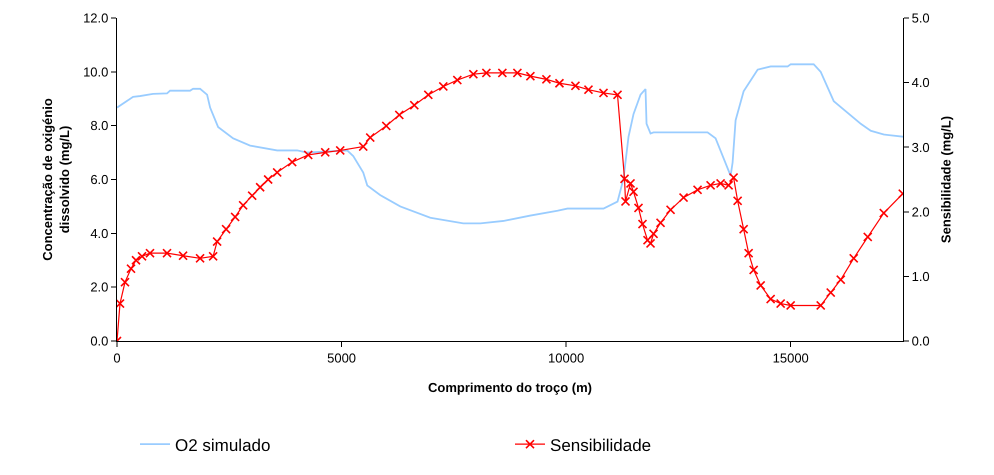 This screenshot has width=994, height=475. I want to click on y2-tick-label: 4.0, so click(921, 82).